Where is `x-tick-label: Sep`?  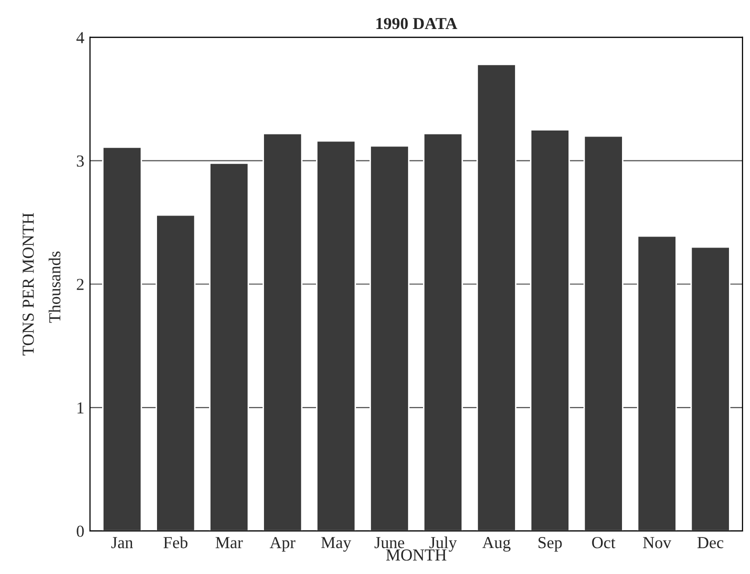
x-tick-label: Sep is located at coordinates (550, 544).